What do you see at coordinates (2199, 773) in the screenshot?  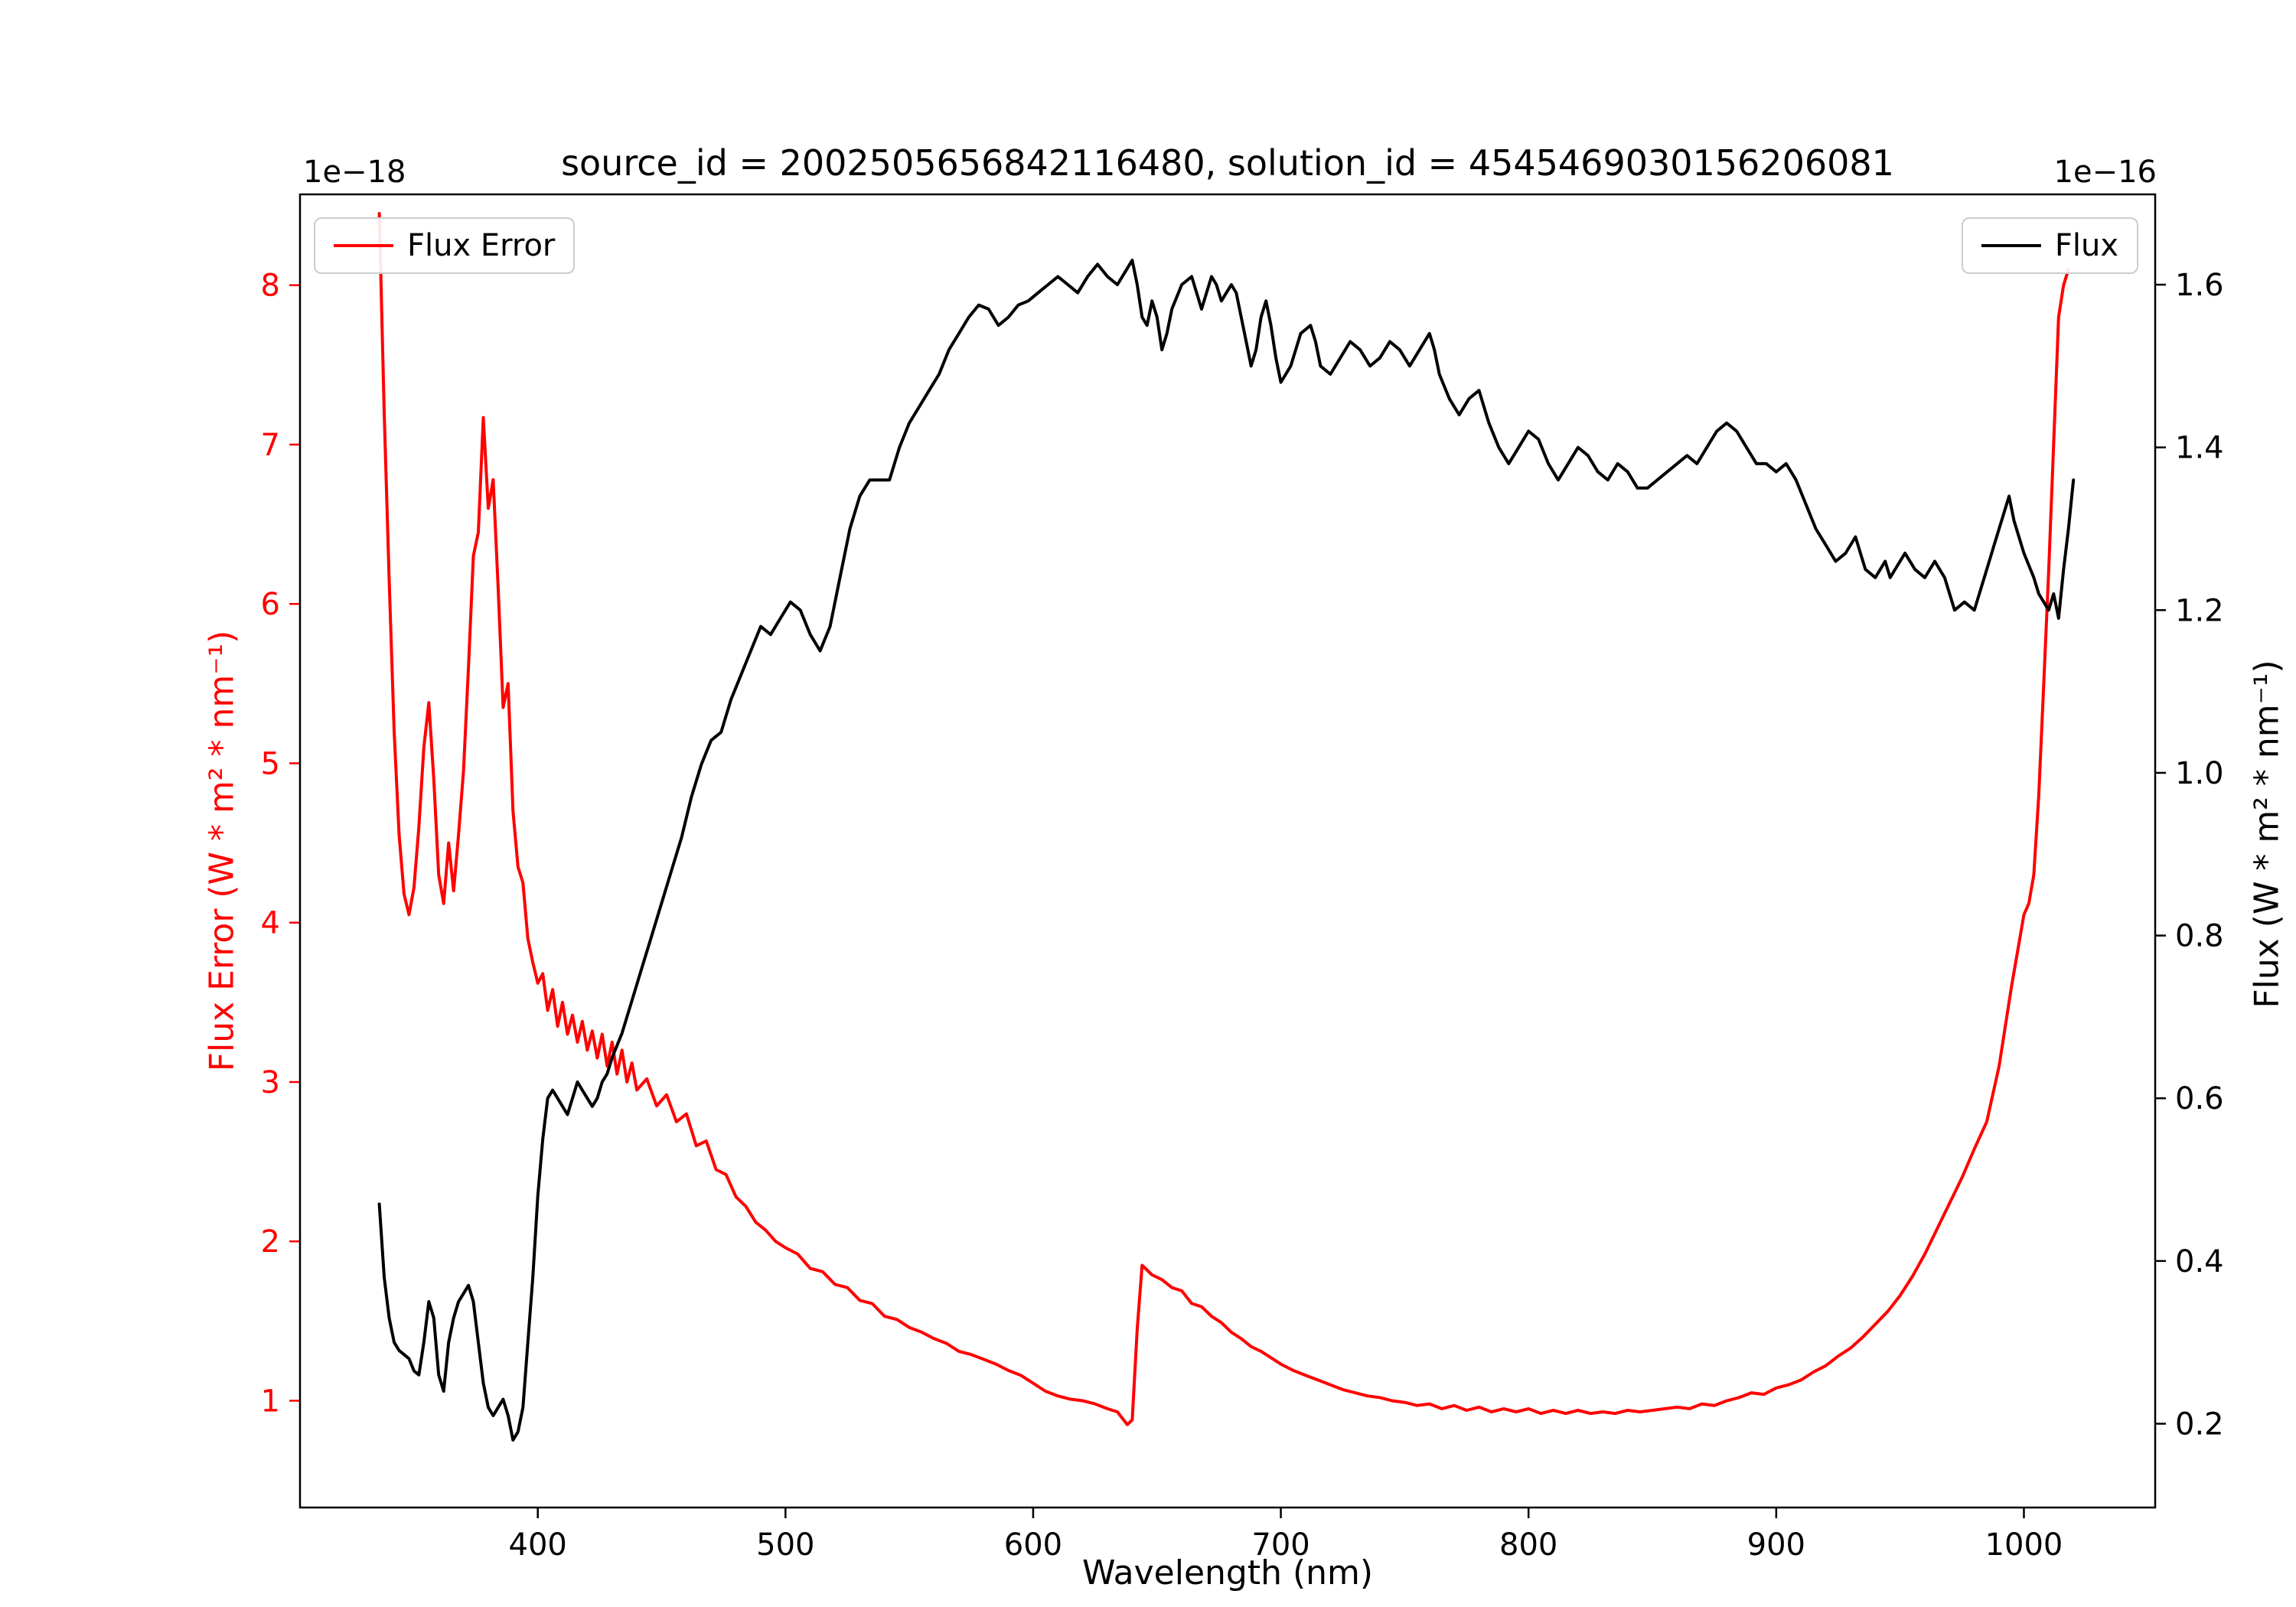 I see `right-y-tick-label: 1.0` at bounding box center [2199, 773].